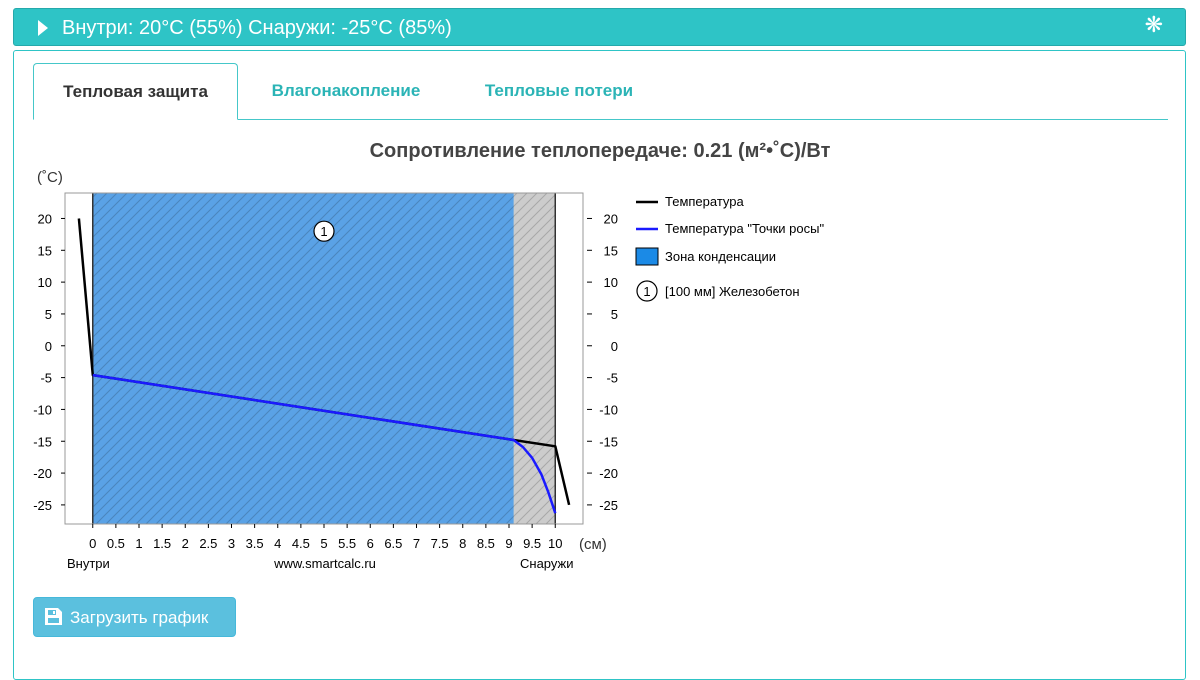 The image size is (1200, 680). What do you see at coordinates (600, 119) in the screenshot?
I see `tabs-divider` at bounding box center [600, 119].